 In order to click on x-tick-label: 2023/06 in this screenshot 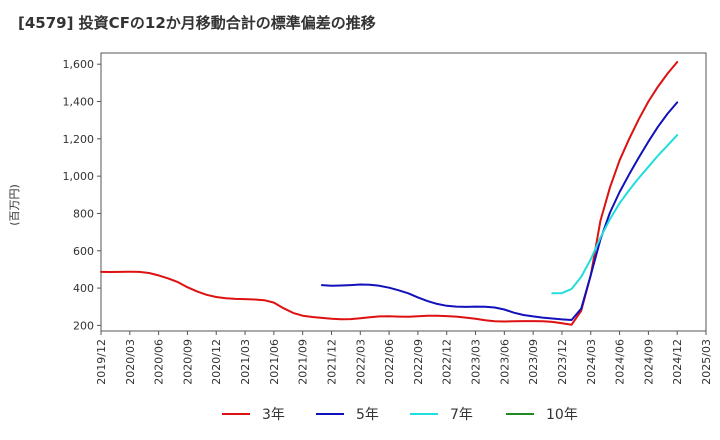, I will do `click(504, 362)`.